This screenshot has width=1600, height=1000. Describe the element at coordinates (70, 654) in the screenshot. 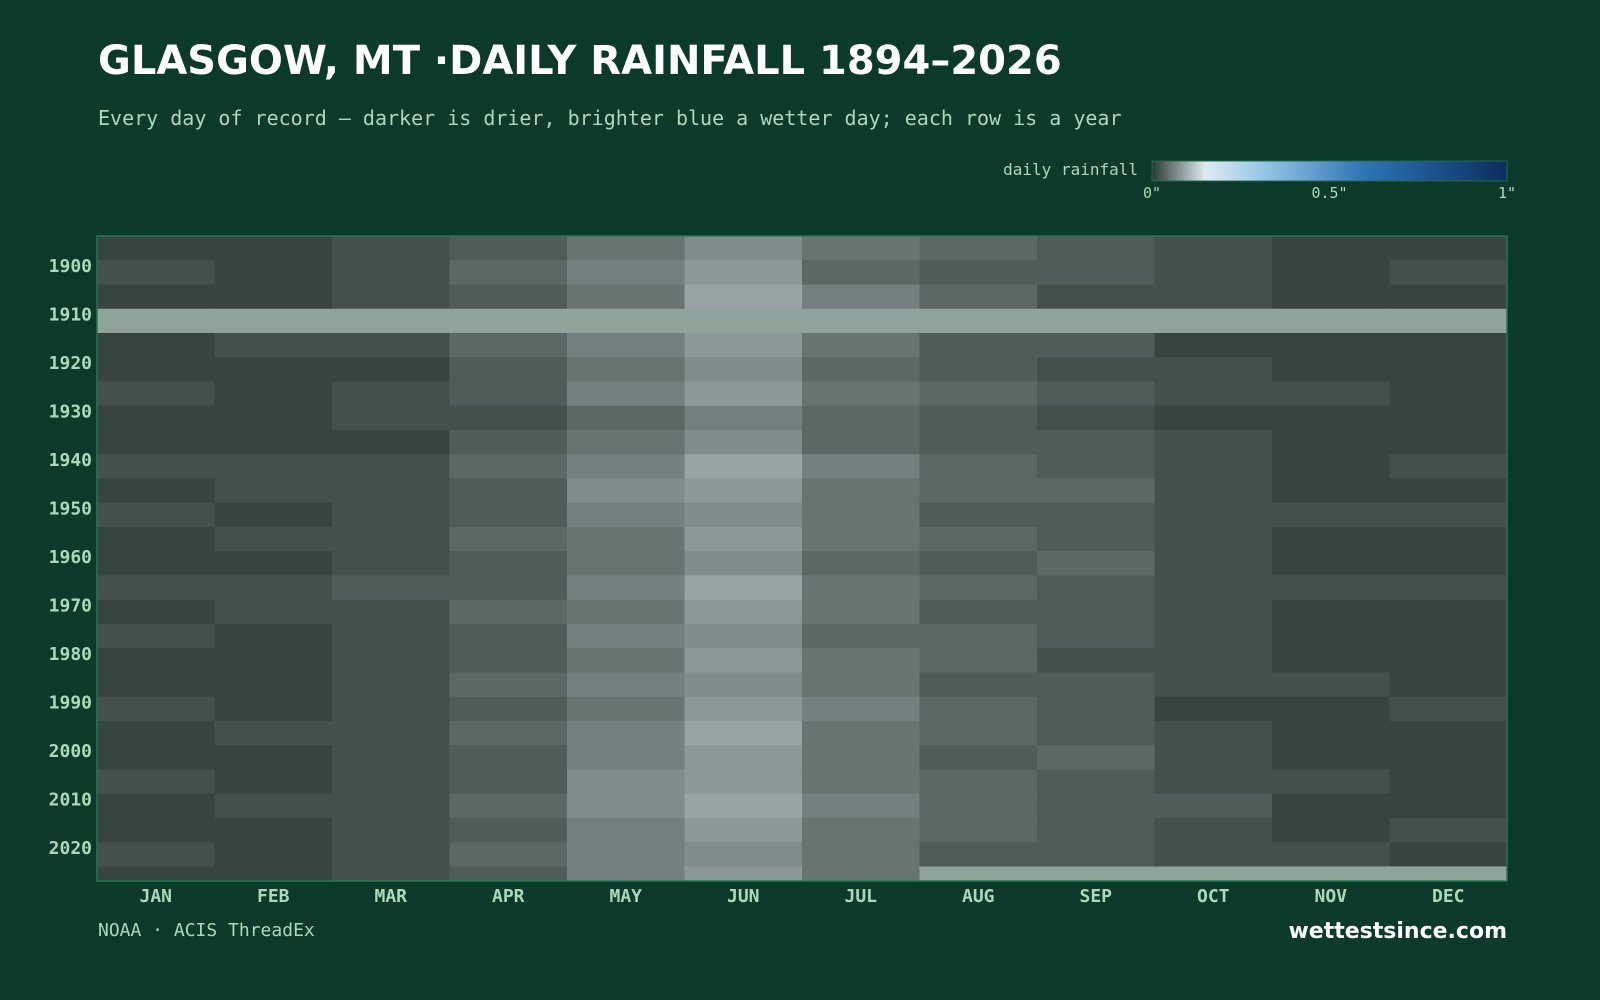

I see `y-tick-label: 1980` at that location.